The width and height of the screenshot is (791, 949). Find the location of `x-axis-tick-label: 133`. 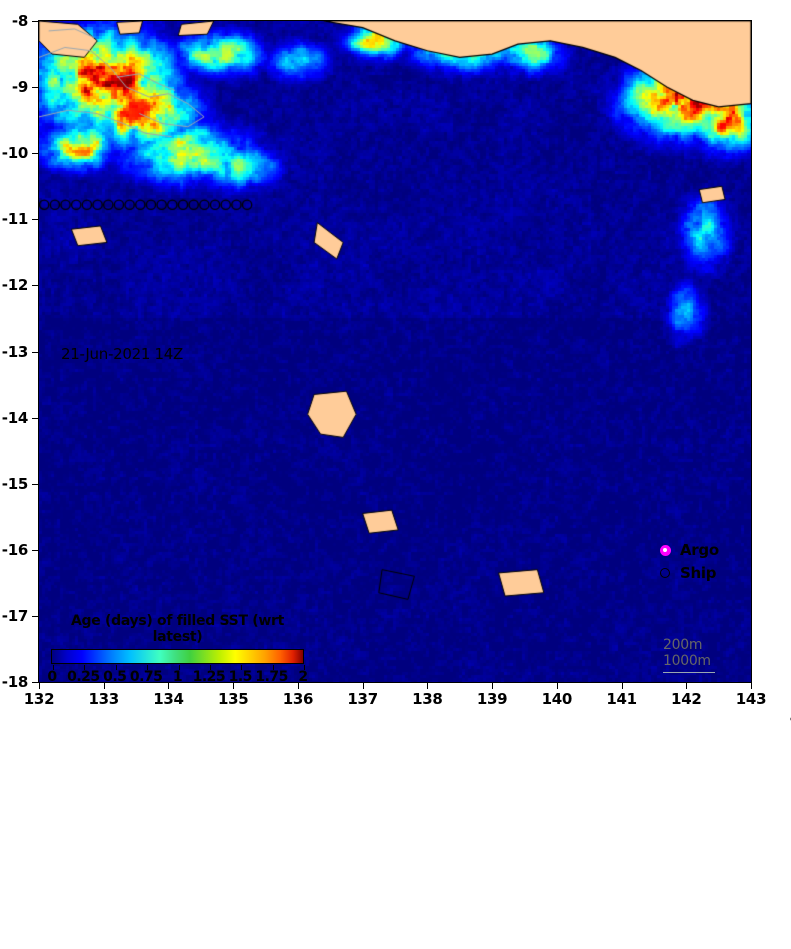

x-axis-tick-label: 133 is located at coordinates (104, 699).